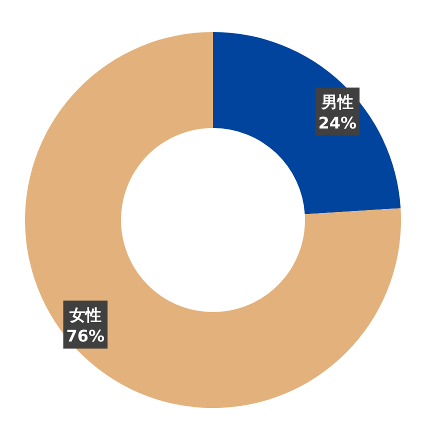 The height and width of the screenshot is (436, 422). I want to click on slice-label: 女性, so click(85, 315).